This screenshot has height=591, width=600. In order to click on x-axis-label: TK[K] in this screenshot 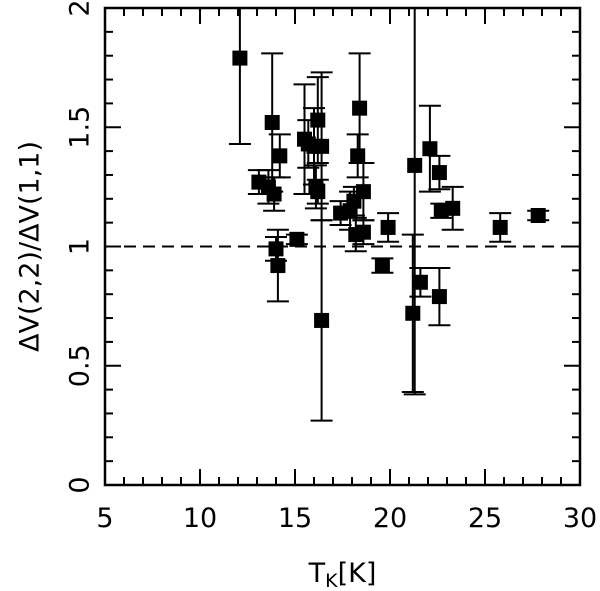, I will do `click(342, 574)`.